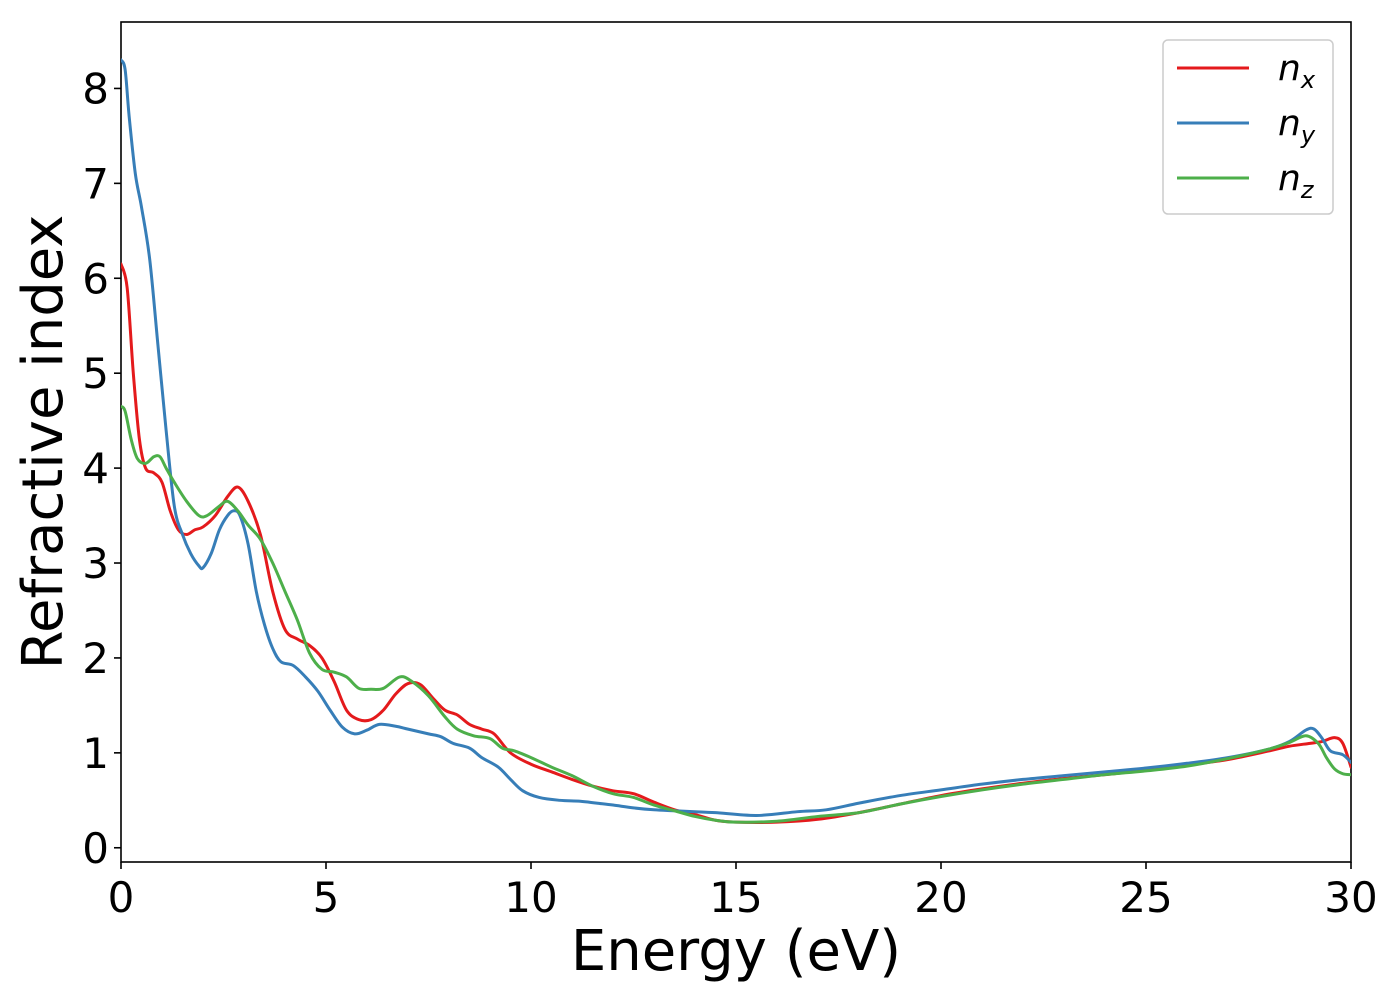 This screenshot has width=1400, height=1000. I want to click on x-tick-label: 5, so click(326, 897).